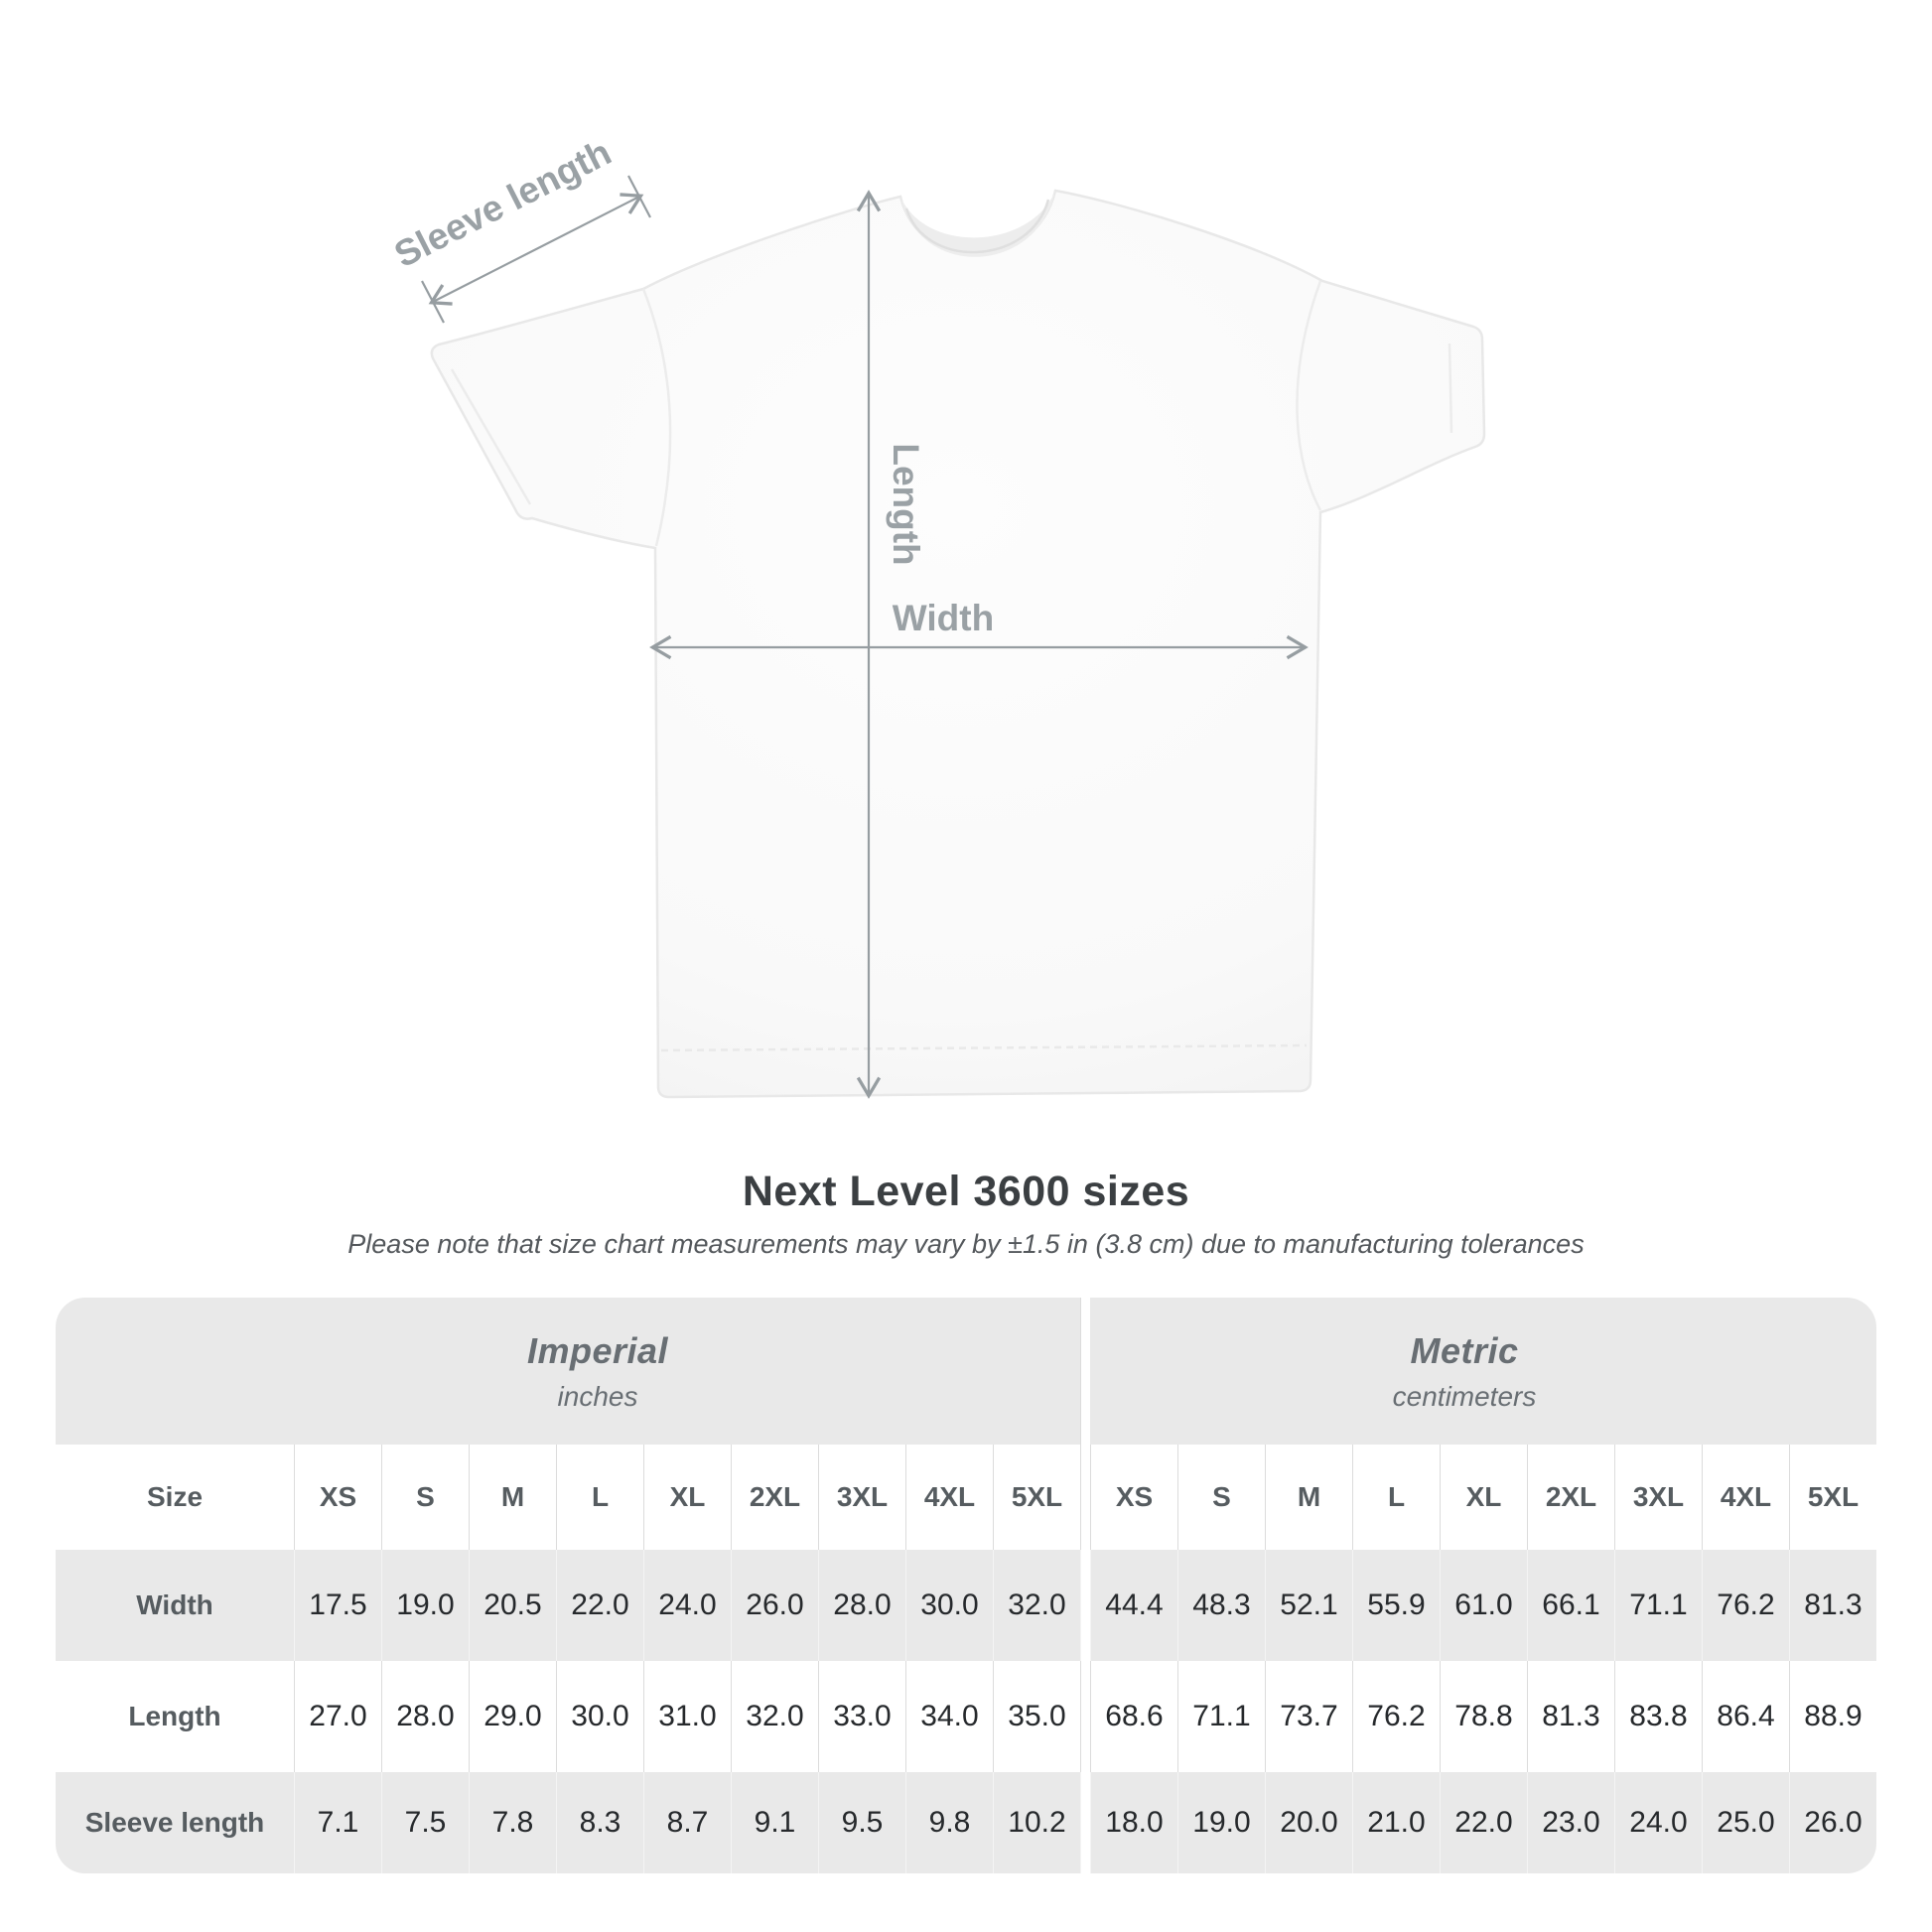  Describe the element at coordinates (491, 436) in the screenshot. I see `left-sleeve-hem` at that location.